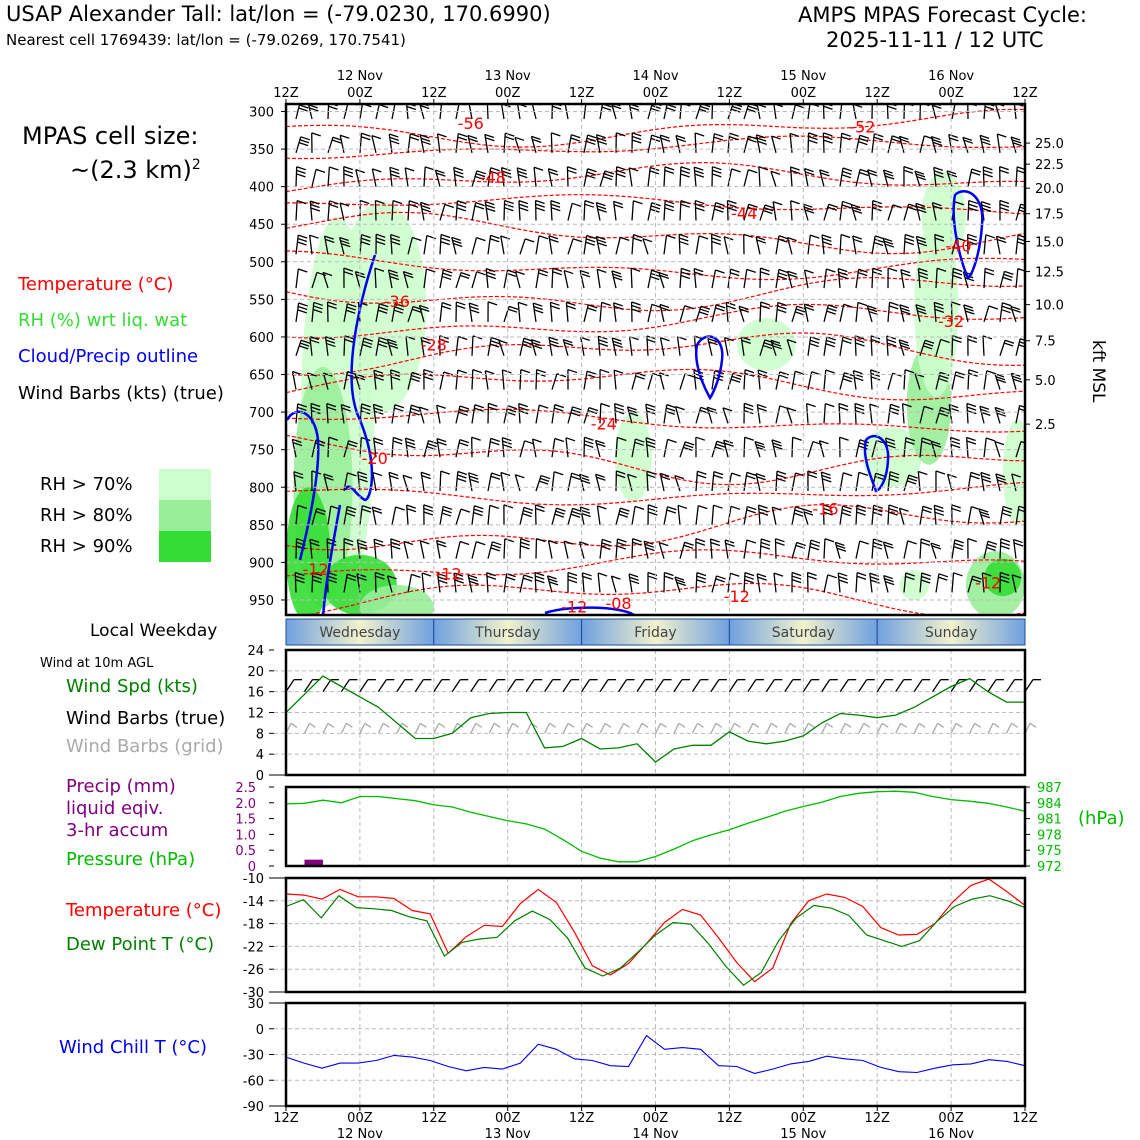 The height and width of the screenshot is (1140, 1140). What do you see at coordinates (656, 93) in the screenshot?
I see `top-time-tick-label: 00Z` at bounding box center [656, 93].